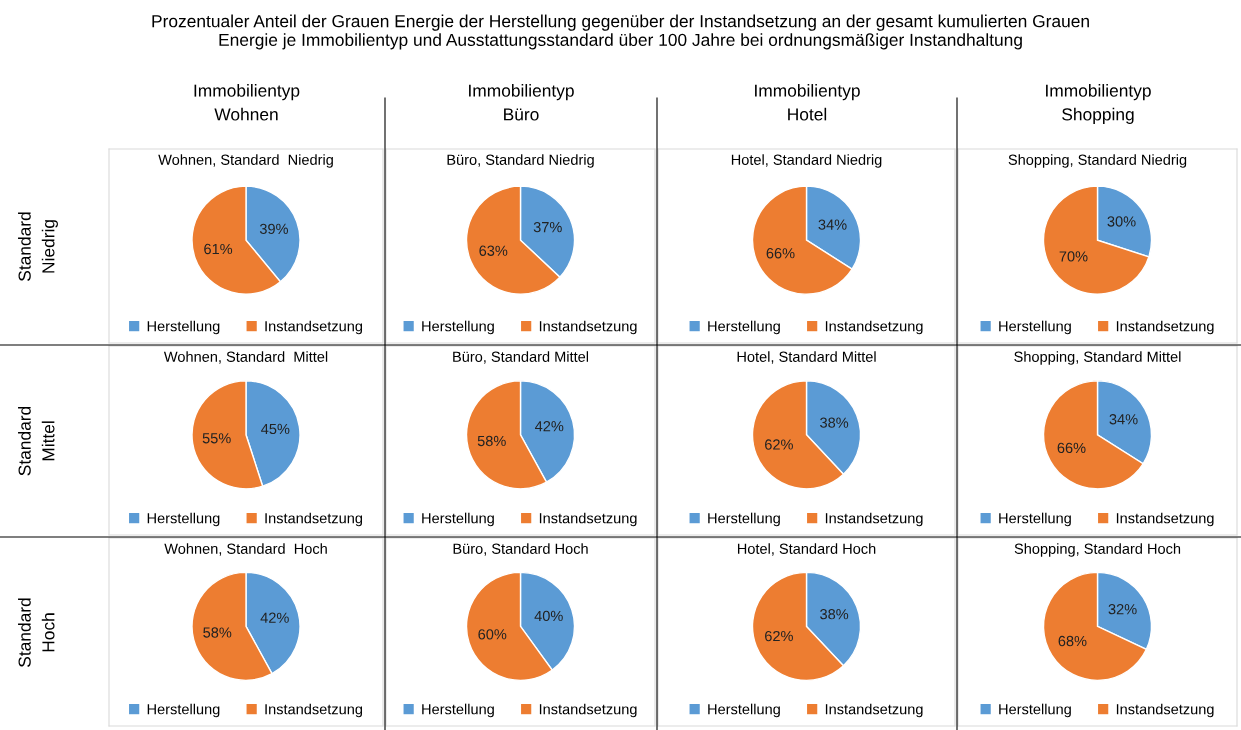  Describe the element at coordinates (493, 250) in the screenshot. I see `data-label: 63%` at that location.